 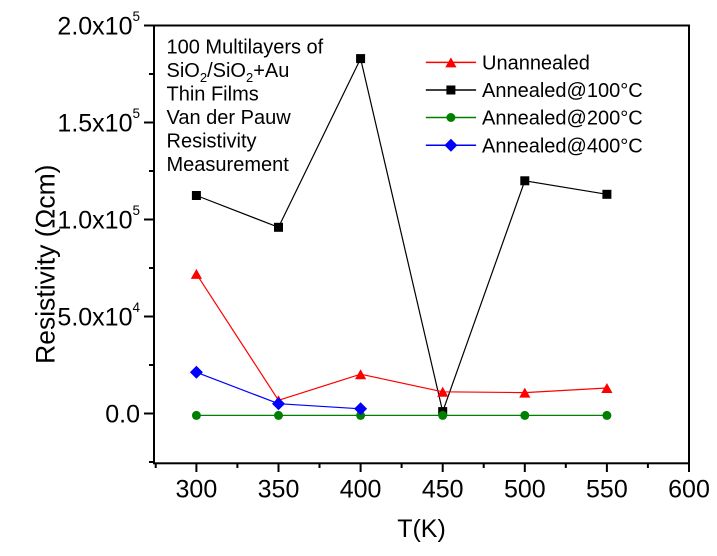 What do you see at coordinates (98, 122) in the screenshot?
I see `svg-text: 1.5x10⁵` at bounding box center [98, 122].